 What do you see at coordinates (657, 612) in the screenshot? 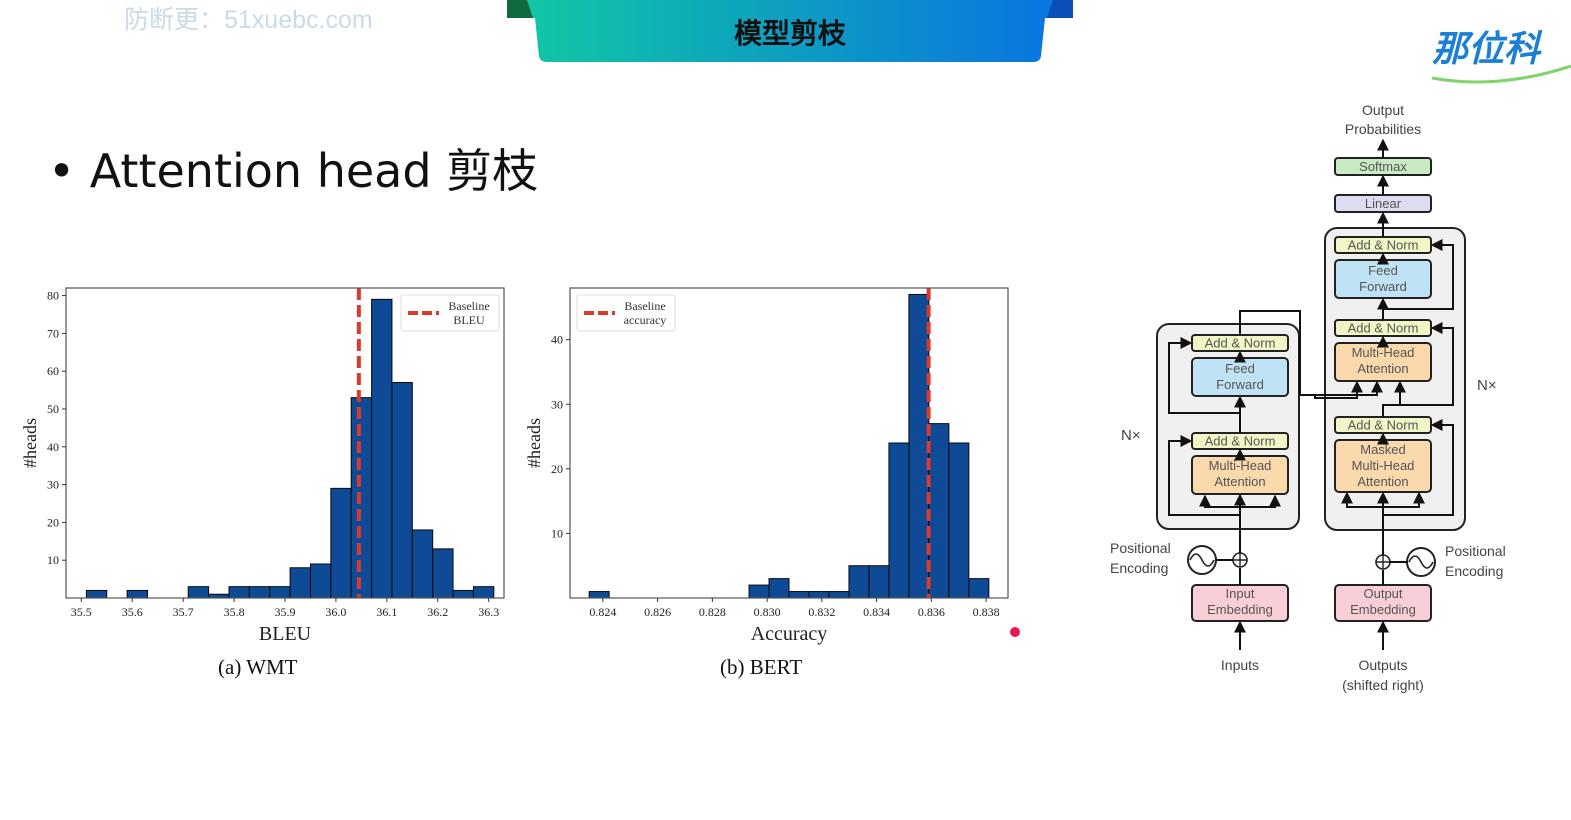
I see `x-tick-label: 0.826` at bounding box center [657, 612].